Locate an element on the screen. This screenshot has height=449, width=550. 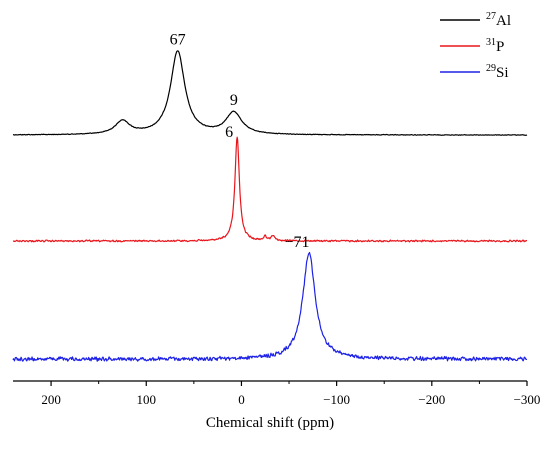
peak-label-al-0: 67 is located at coordinates (178, 40).